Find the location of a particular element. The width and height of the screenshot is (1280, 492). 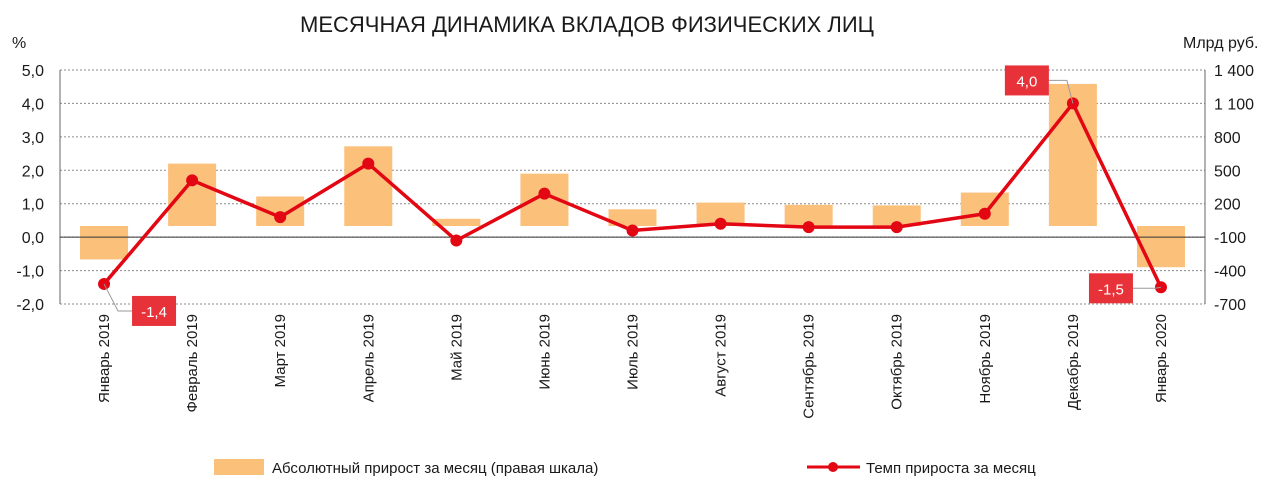

left-axis: 5,0 4,0 3,0 2,0 1,0 0,0 -1,0 -2,0 is located at coordinates (30, 188).